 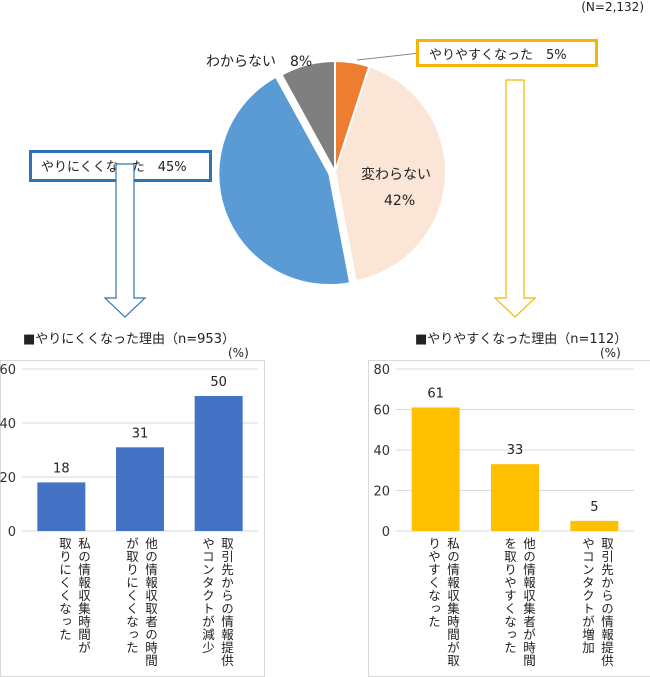 What do you see at coordinates (521, 339) in the screenshot?
I see `right-chart-title: ■やりやすくなった理由（n=112）` at bounding box center [521, 339].